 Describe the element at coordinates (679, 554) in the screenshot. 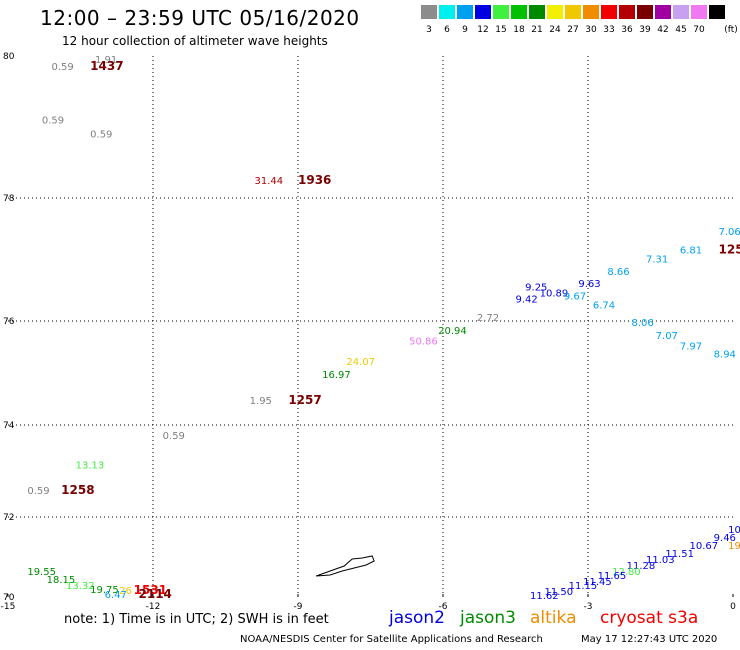

I see `wave-height-label: 11.51` at that location.